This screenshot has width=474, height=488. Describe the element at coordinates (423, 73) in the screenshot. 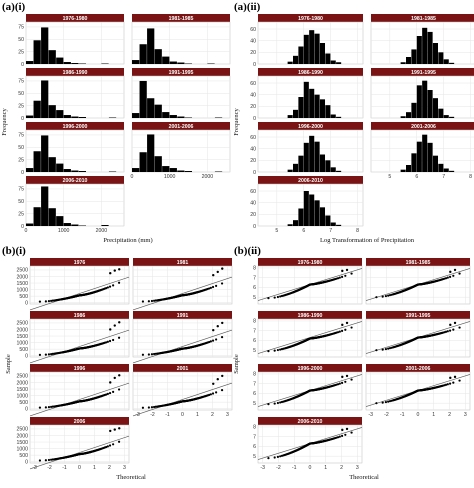

I see `aii-strip-label-3: 1991-1995` at that location.